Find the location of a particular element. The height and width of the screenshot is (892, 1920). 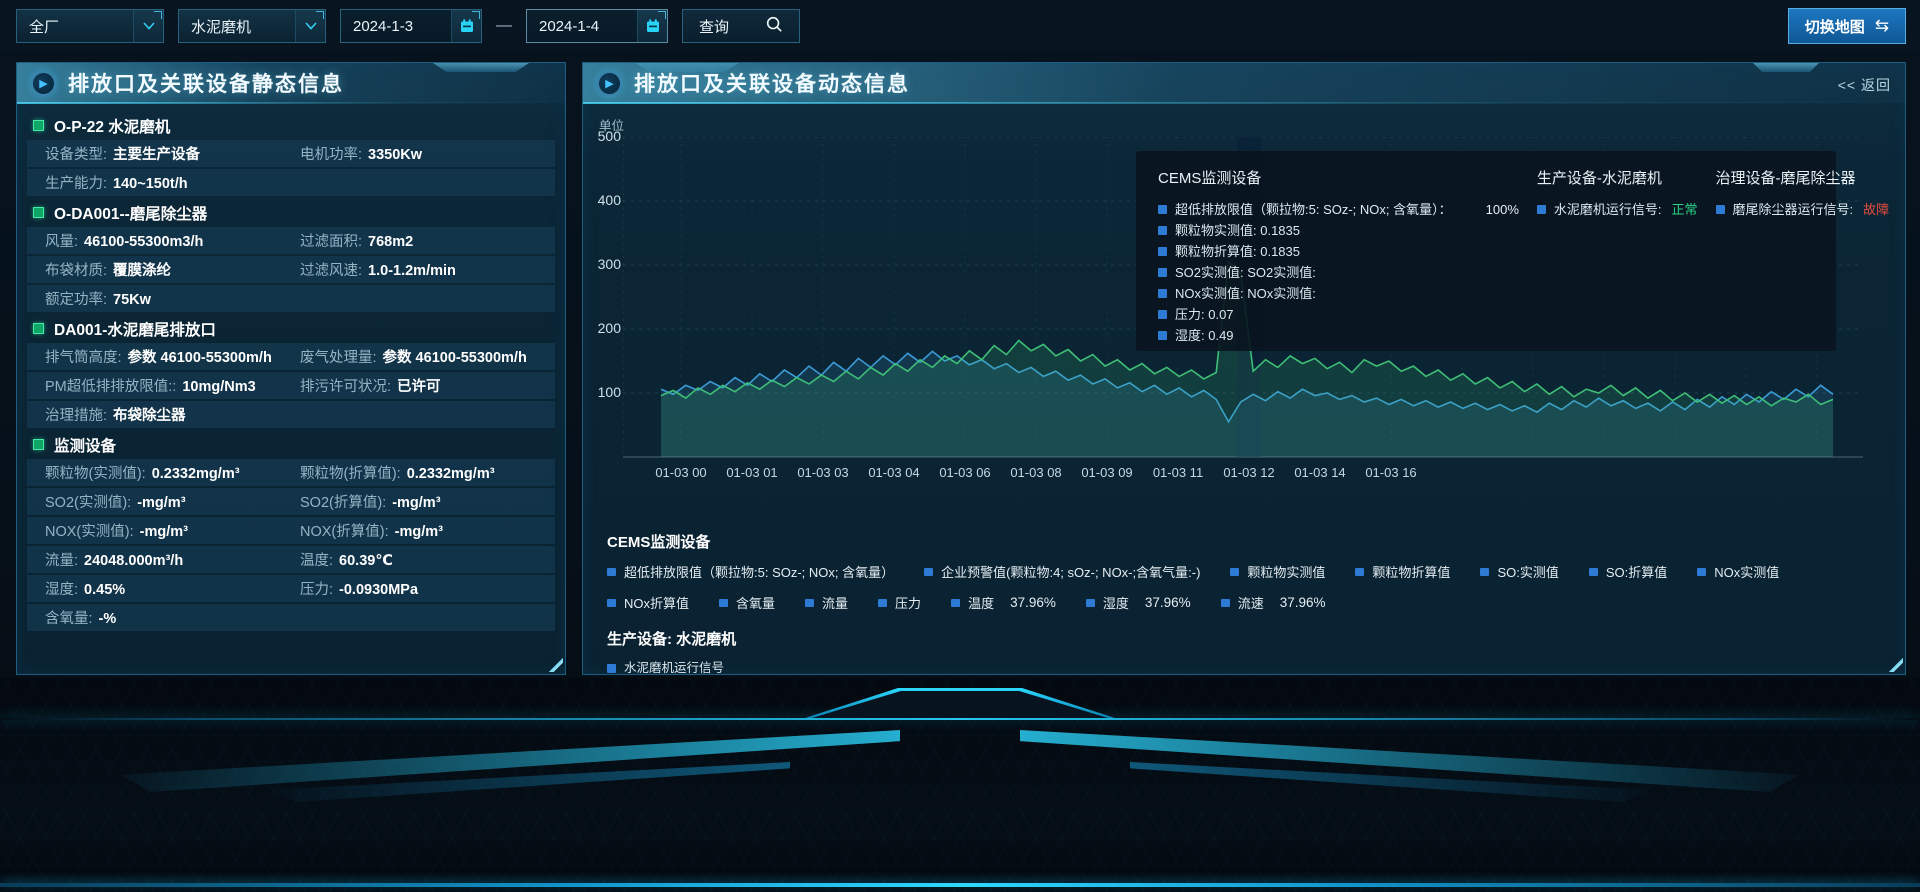

info-cell: 排污许可状况: 已许可 is located at coordinates (427, 385).